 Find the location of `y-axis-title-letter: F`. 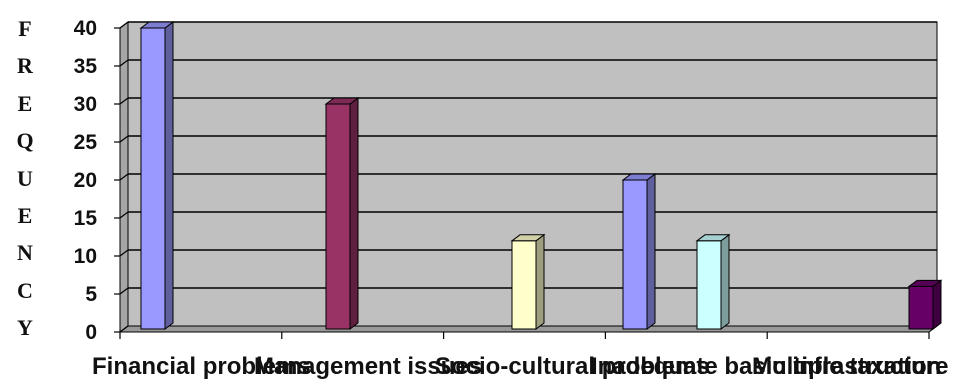

y-axis-title-letter: F is located at coordinates (25, 28).